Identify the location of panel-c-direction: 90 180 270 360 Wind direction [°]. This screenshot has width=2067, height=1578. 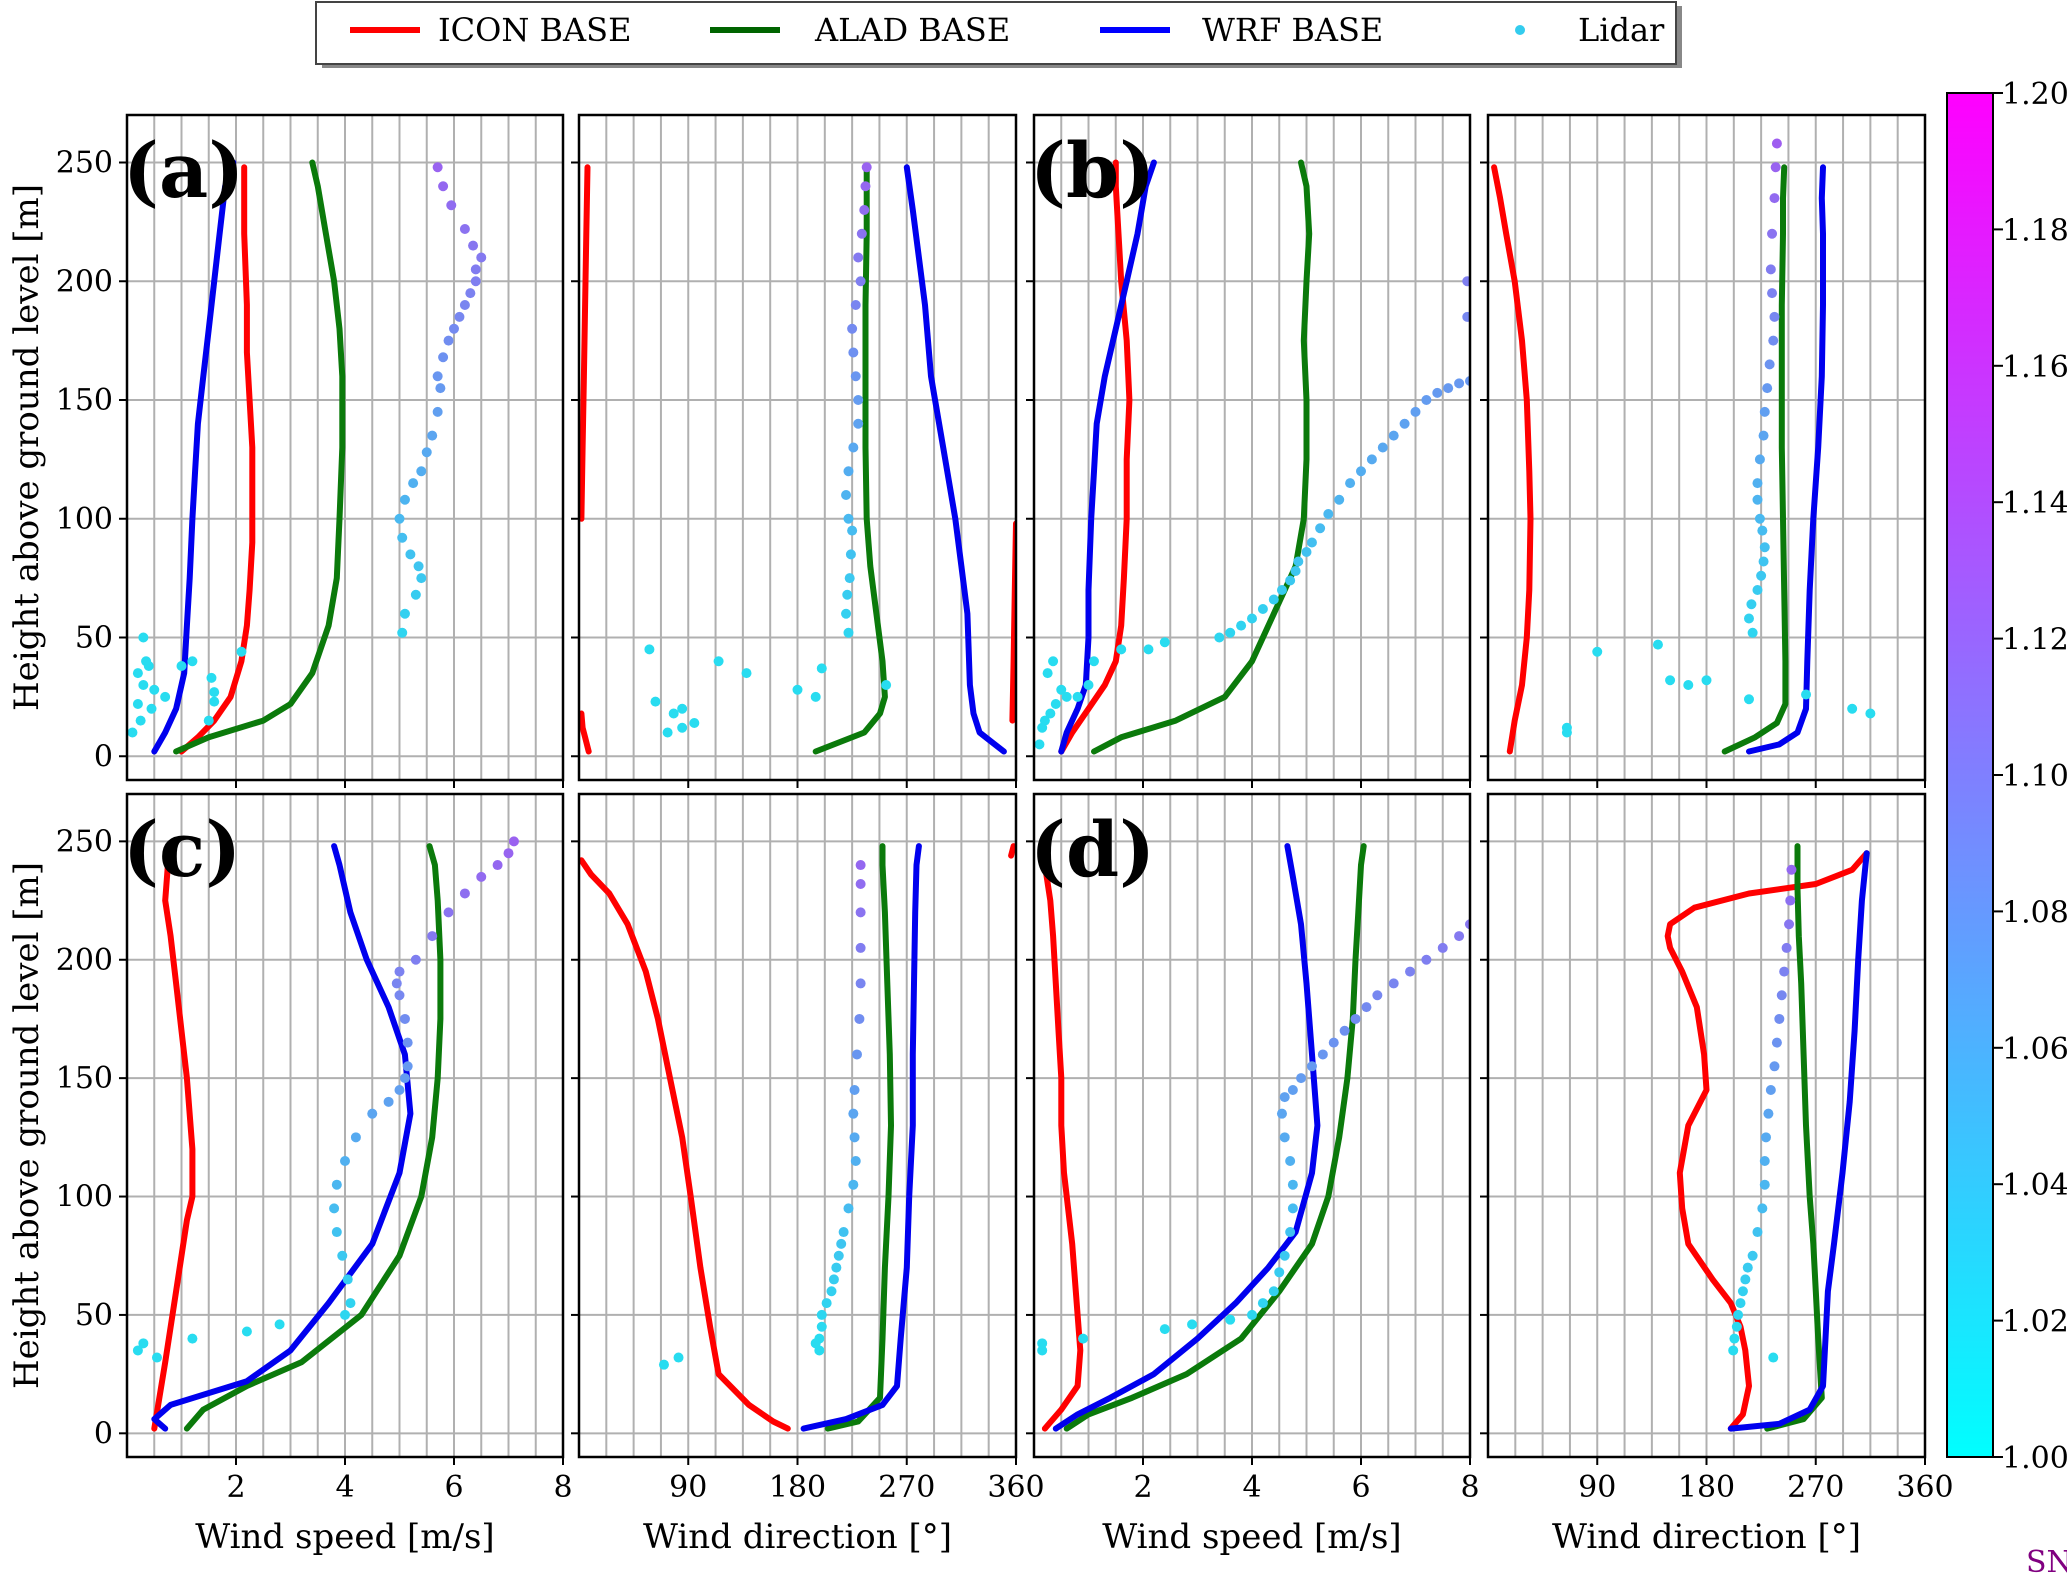
(808, 1174).